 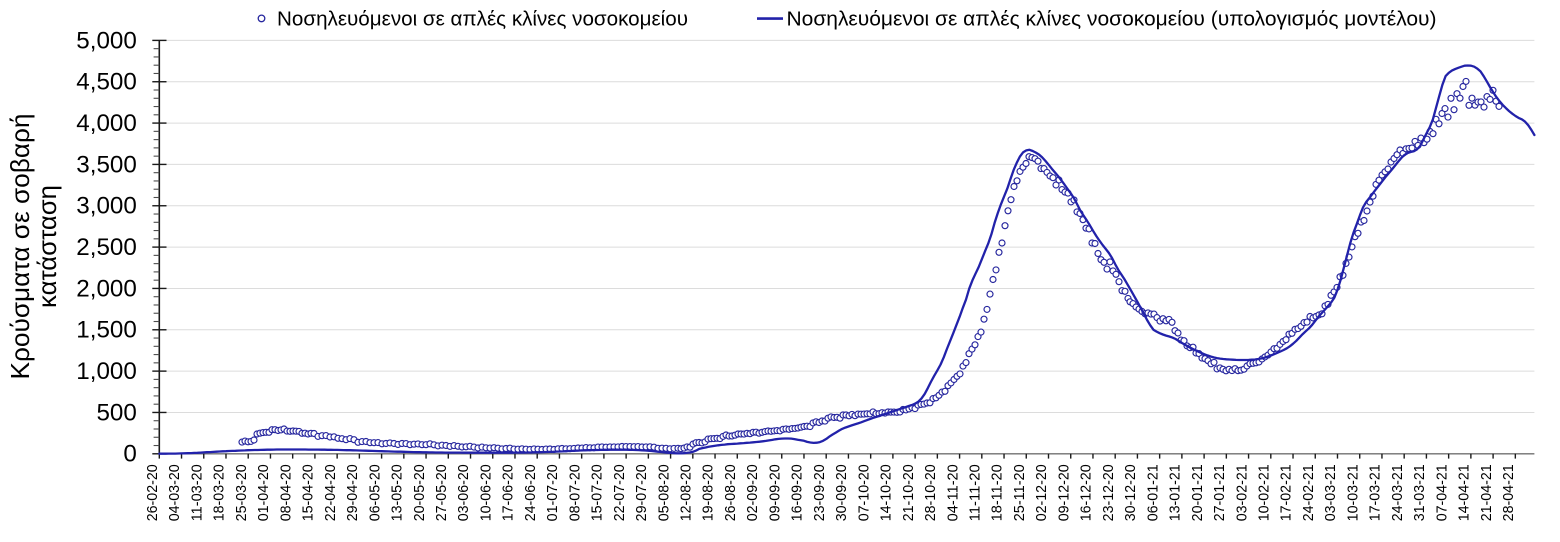 I want to click on svg-text: 09-12-20, so click(x=1064, y=492).